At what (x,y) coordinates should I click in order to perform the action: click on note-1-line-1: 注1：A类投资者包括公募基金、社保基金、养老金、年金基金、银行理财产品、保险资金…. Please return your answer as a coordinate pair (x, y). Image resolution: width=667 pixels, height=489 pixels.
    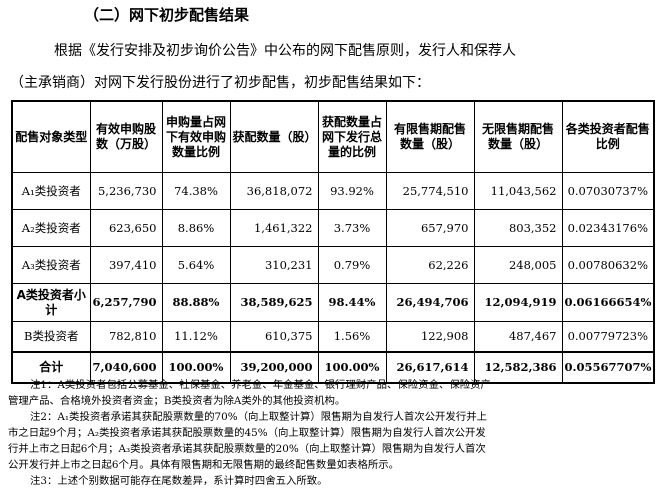
    Looking at the image, I should click on (260, 385).